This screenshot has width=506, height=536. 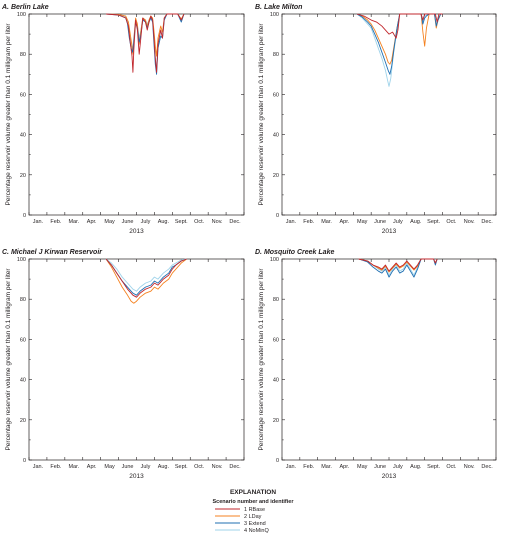 I want to click on legend-label: 1 RBase, so click(x=254, y=510).